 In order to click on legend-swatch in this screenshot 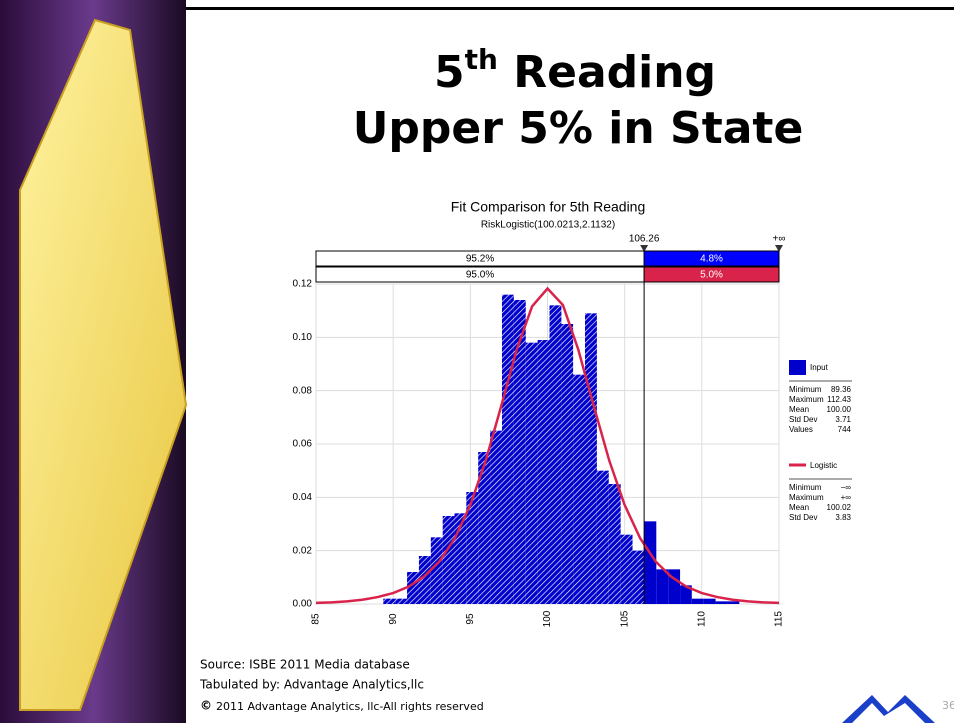, I will do `click(797, 367)`.